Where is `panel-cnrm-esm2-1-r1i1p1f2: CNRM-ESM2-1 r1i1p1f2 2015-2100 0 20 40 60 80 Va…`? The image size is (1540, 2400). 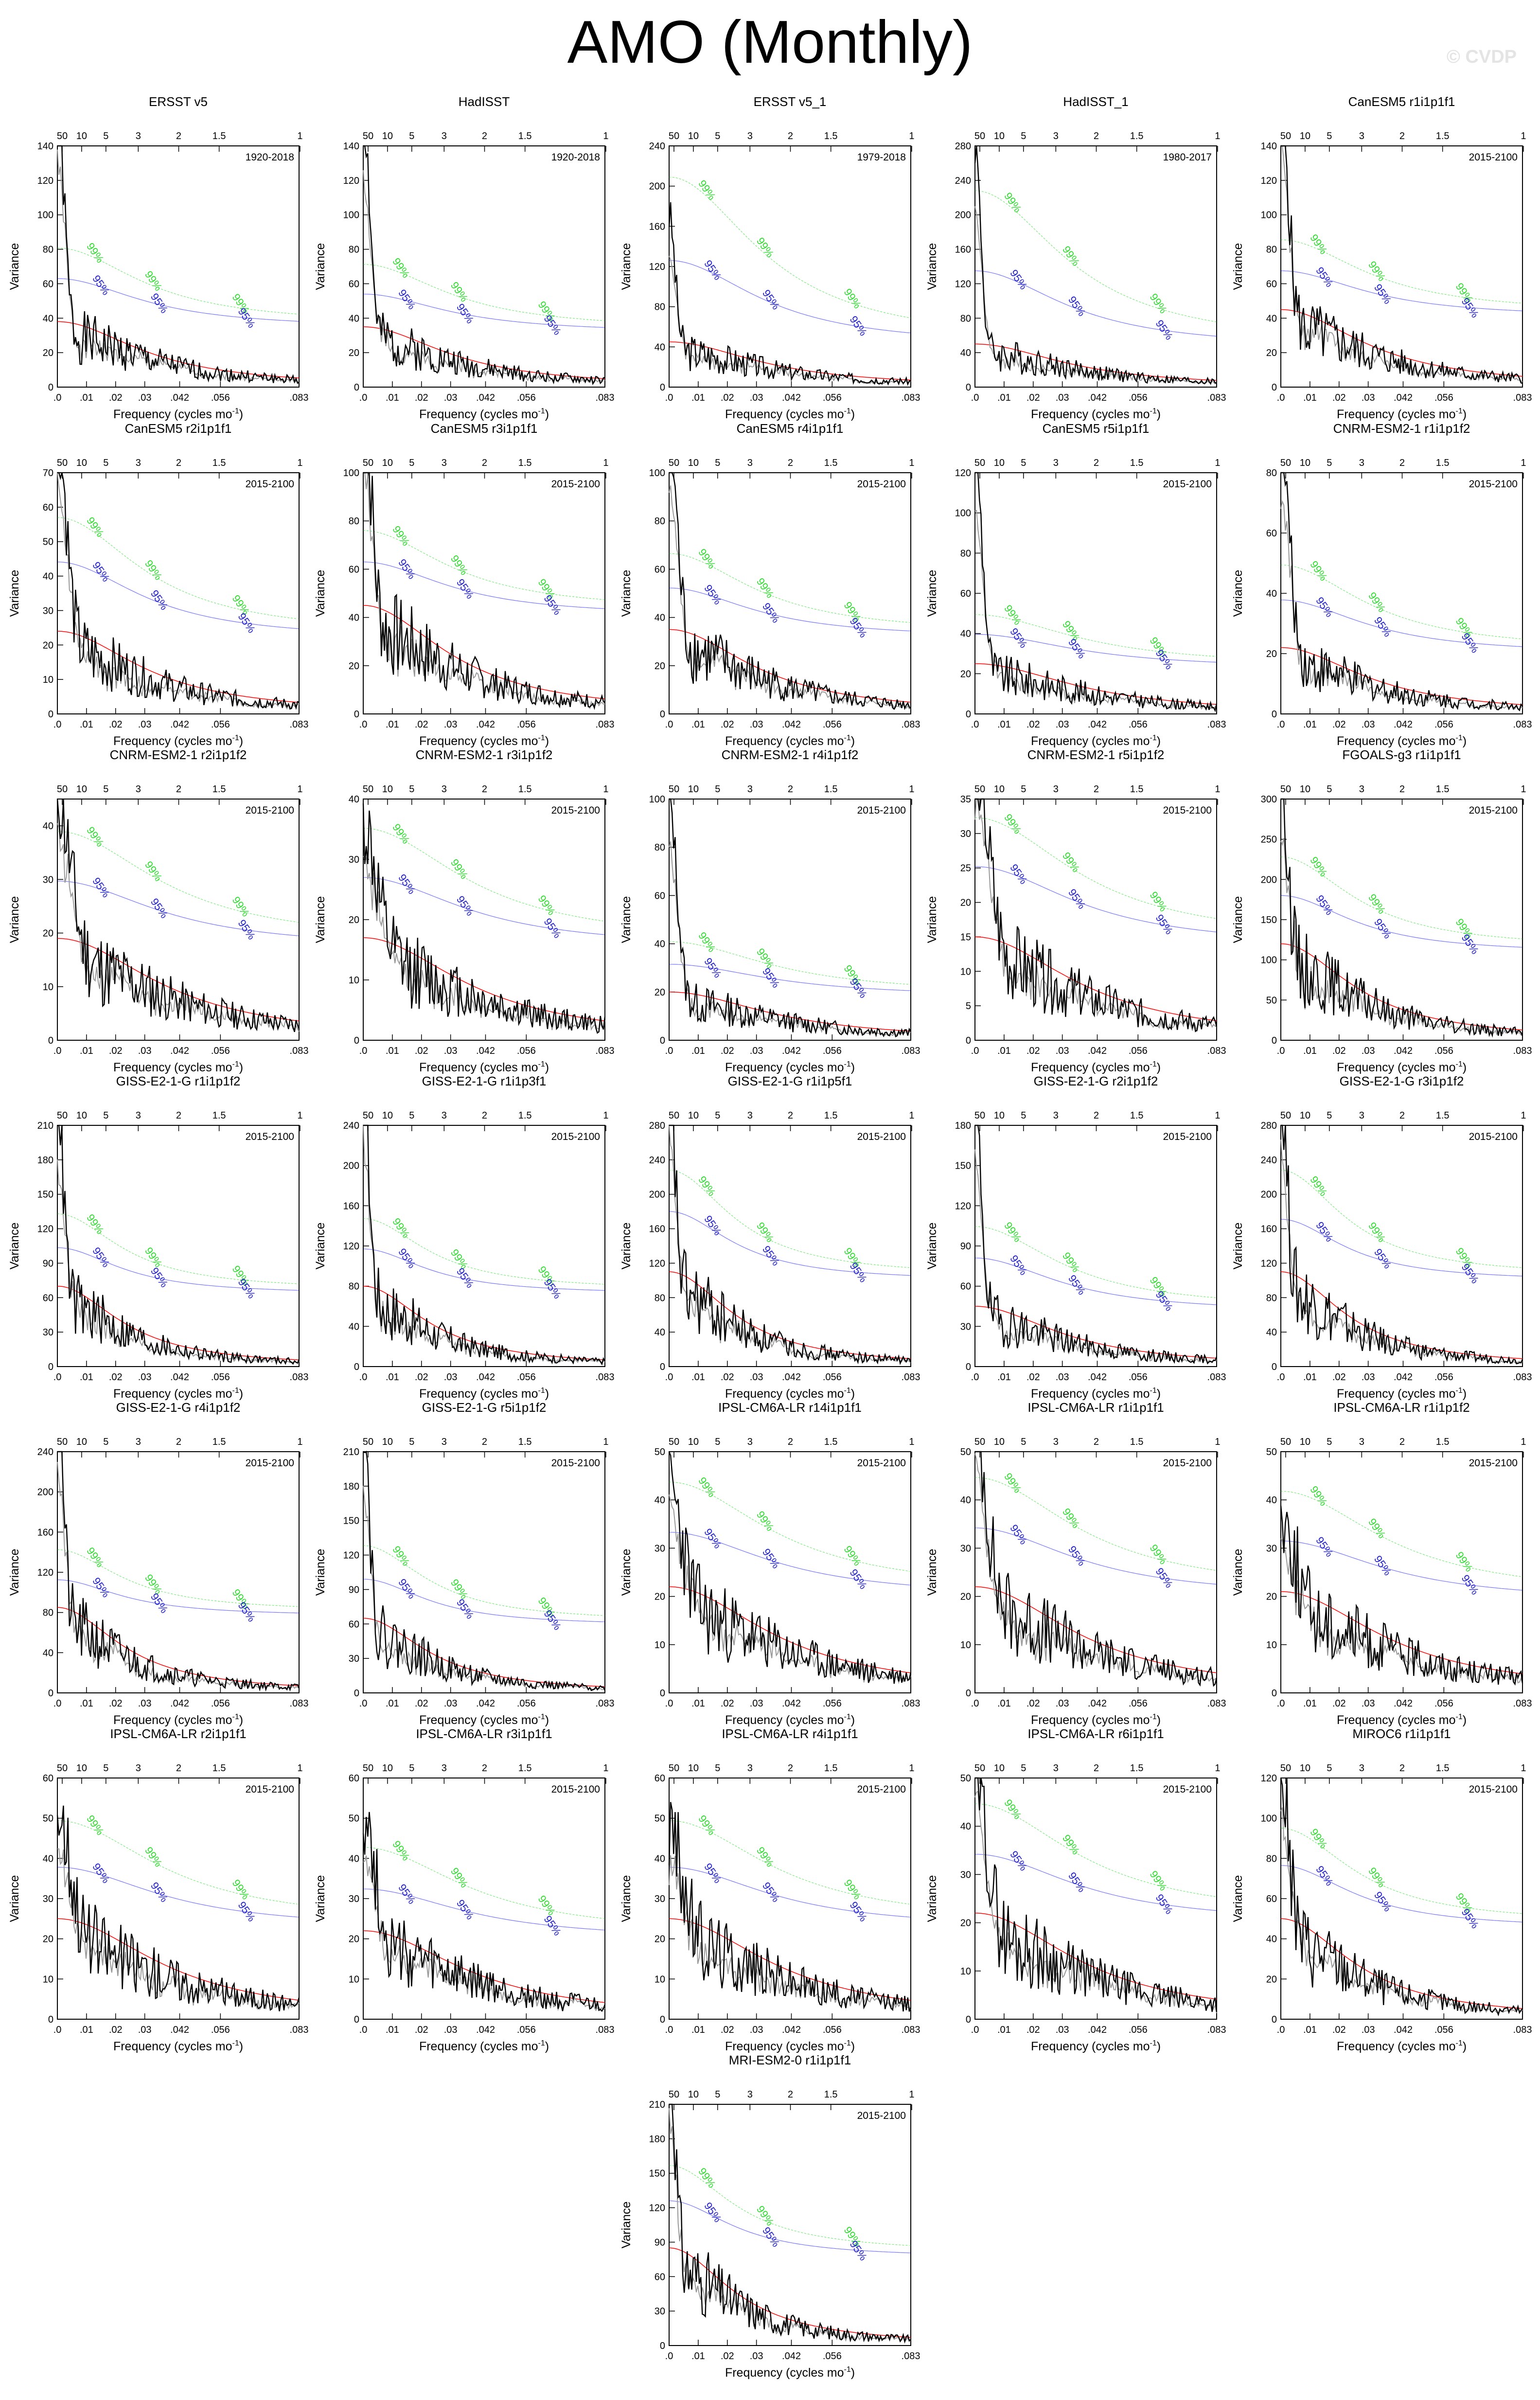
panel-cnrm-esm2-1-r1i1p1f2: CNRM-ESM2-1 r1i1p1f2 2015-2100 0 20 40 60 80 Va… is located at coordinates (1381, 584).